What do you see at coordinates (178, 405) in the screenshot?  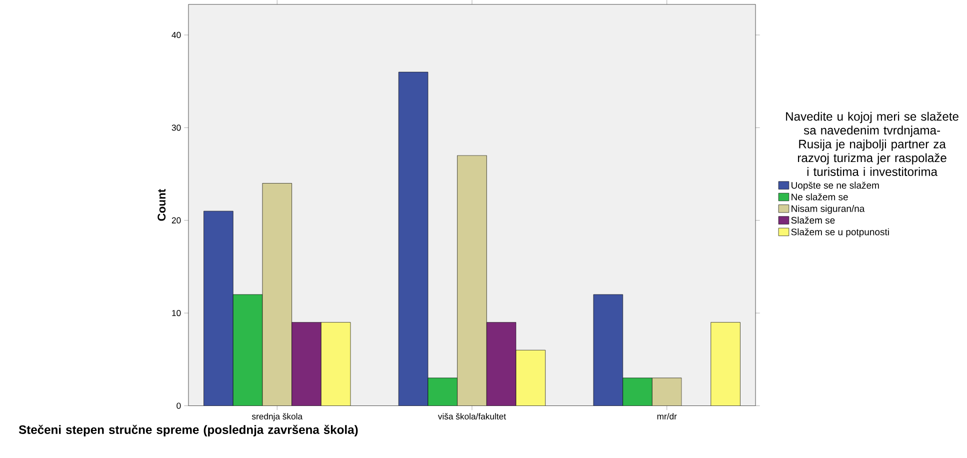 I see `y-tick-label: 0` at bounding box center [178, 405].